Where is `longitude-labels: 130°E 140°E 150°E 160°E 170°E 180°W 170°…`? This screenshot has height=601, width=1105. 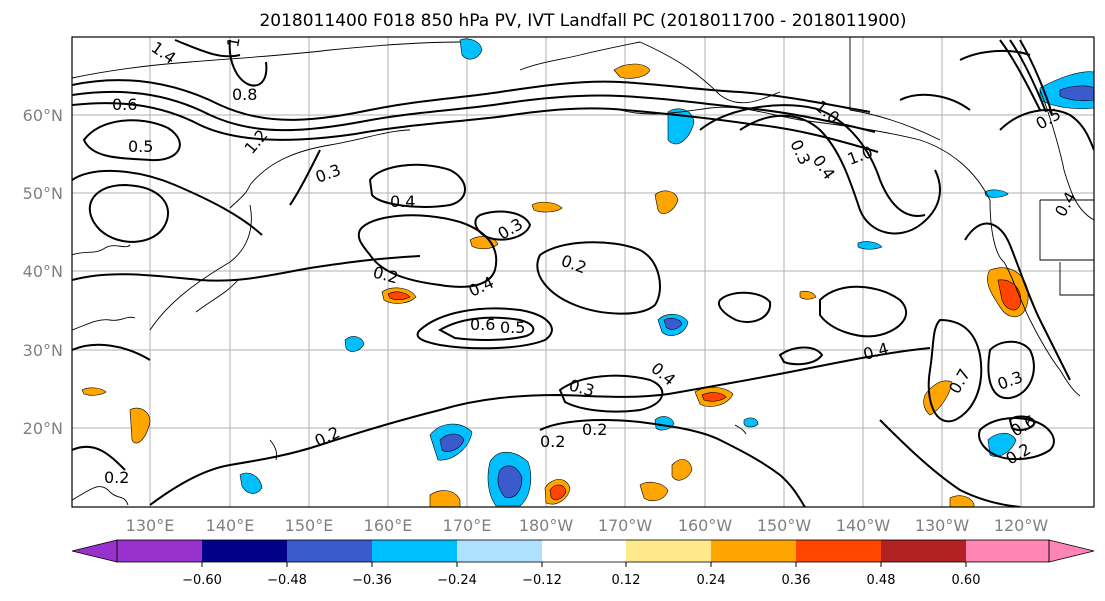
longitude-labels: 130°E 140°E 150°E 160°E 170°E 180°W 170°… is located at coordinates (587, 525).